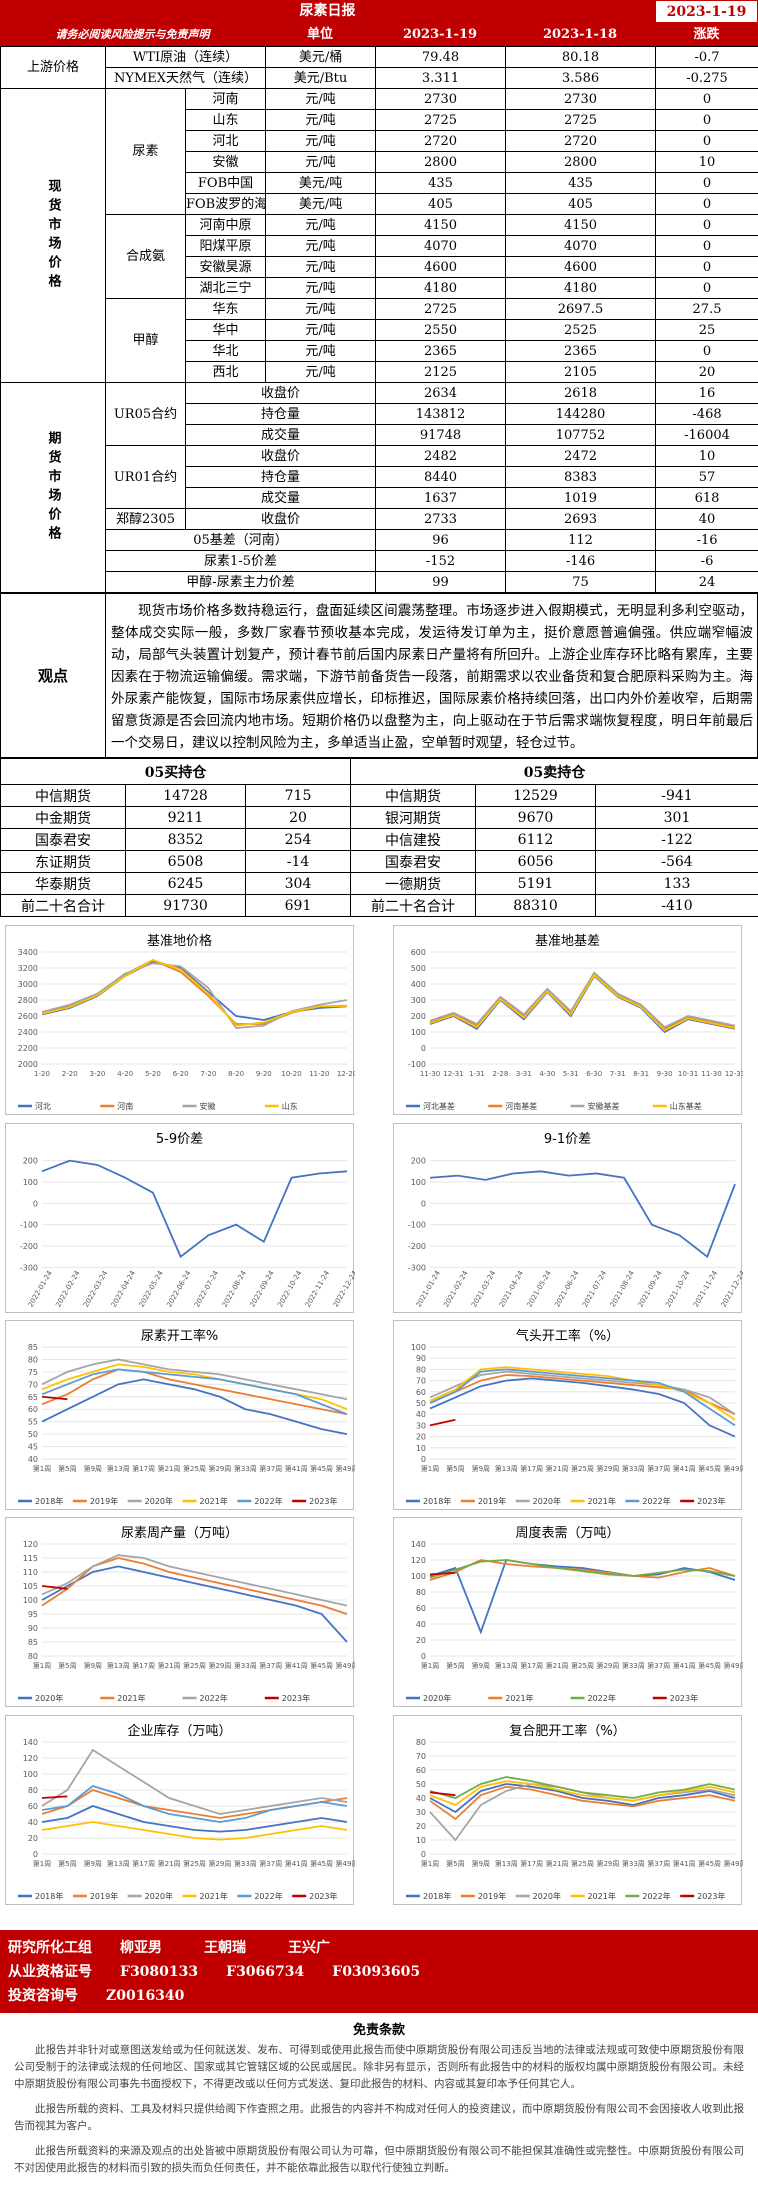  What do you see at coordinates (327, 11) in the screenshot?
I see `report-title: 尿素日报` at bounding box center [327, 11].